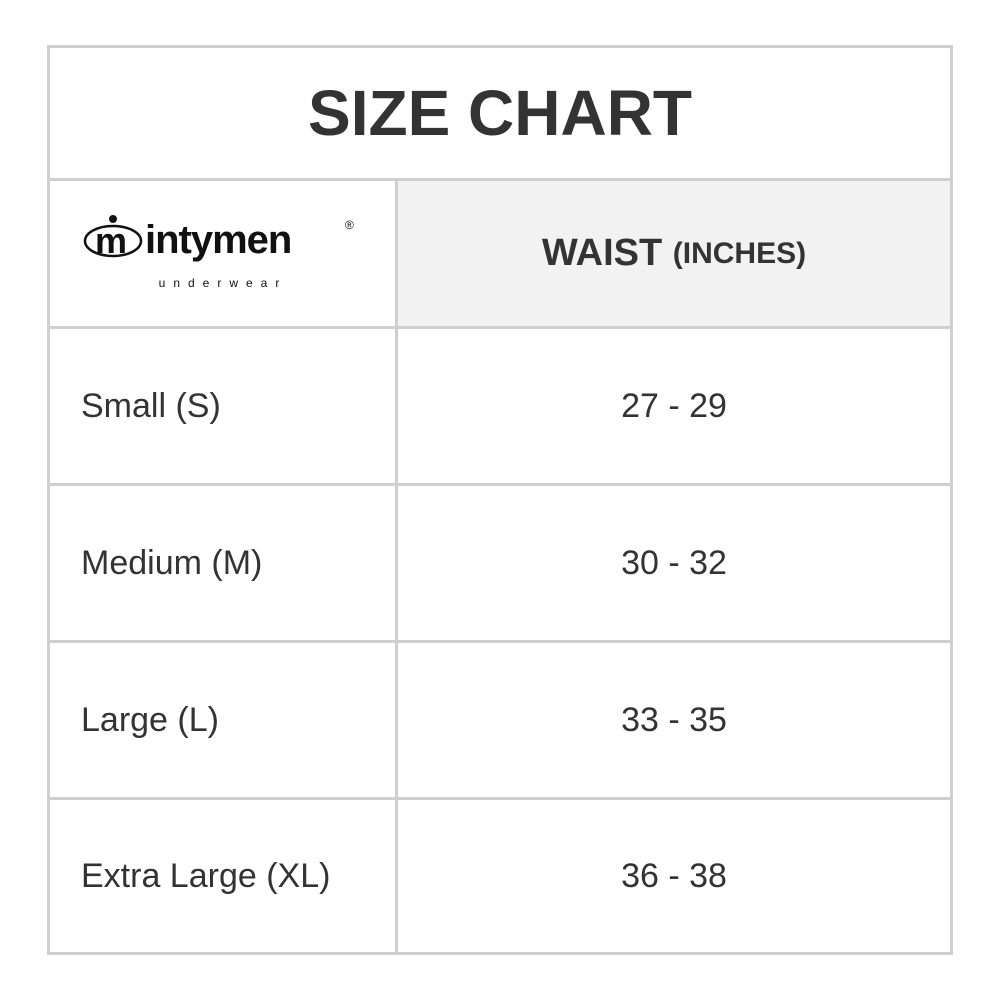  I want to click on size-cell: Large (L), so click(224, 720).